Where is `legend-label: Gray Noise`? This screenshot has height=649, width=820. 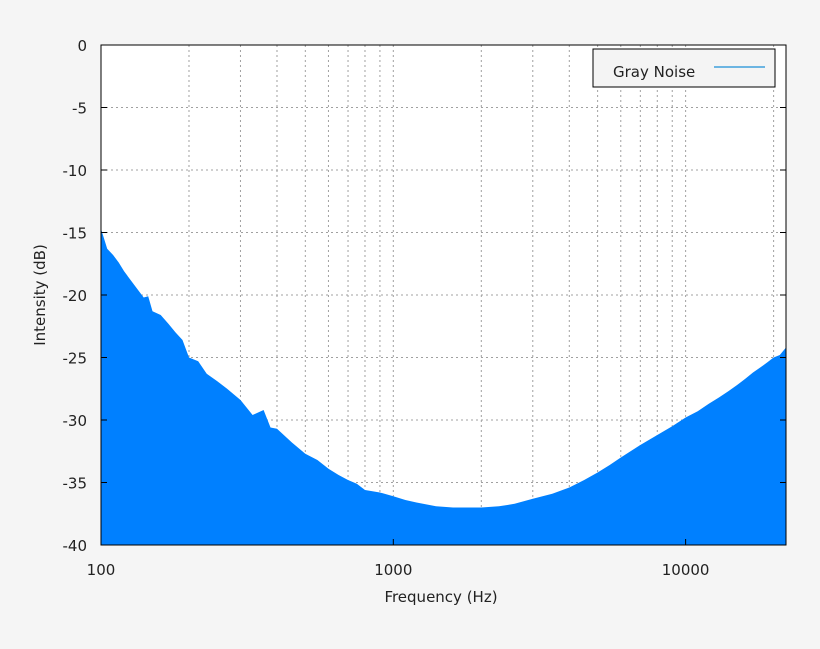
legend-label: Gray Noise is located at coordinates (654, 72).